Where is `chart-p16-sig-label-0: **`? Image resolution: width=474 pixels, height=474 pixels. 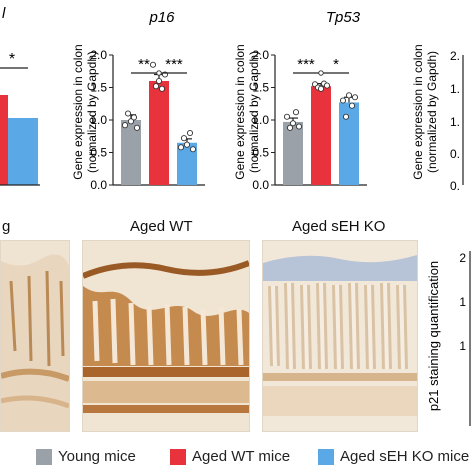
chart-p16-sig-label-0: ** is located at coordinates (144, 64).